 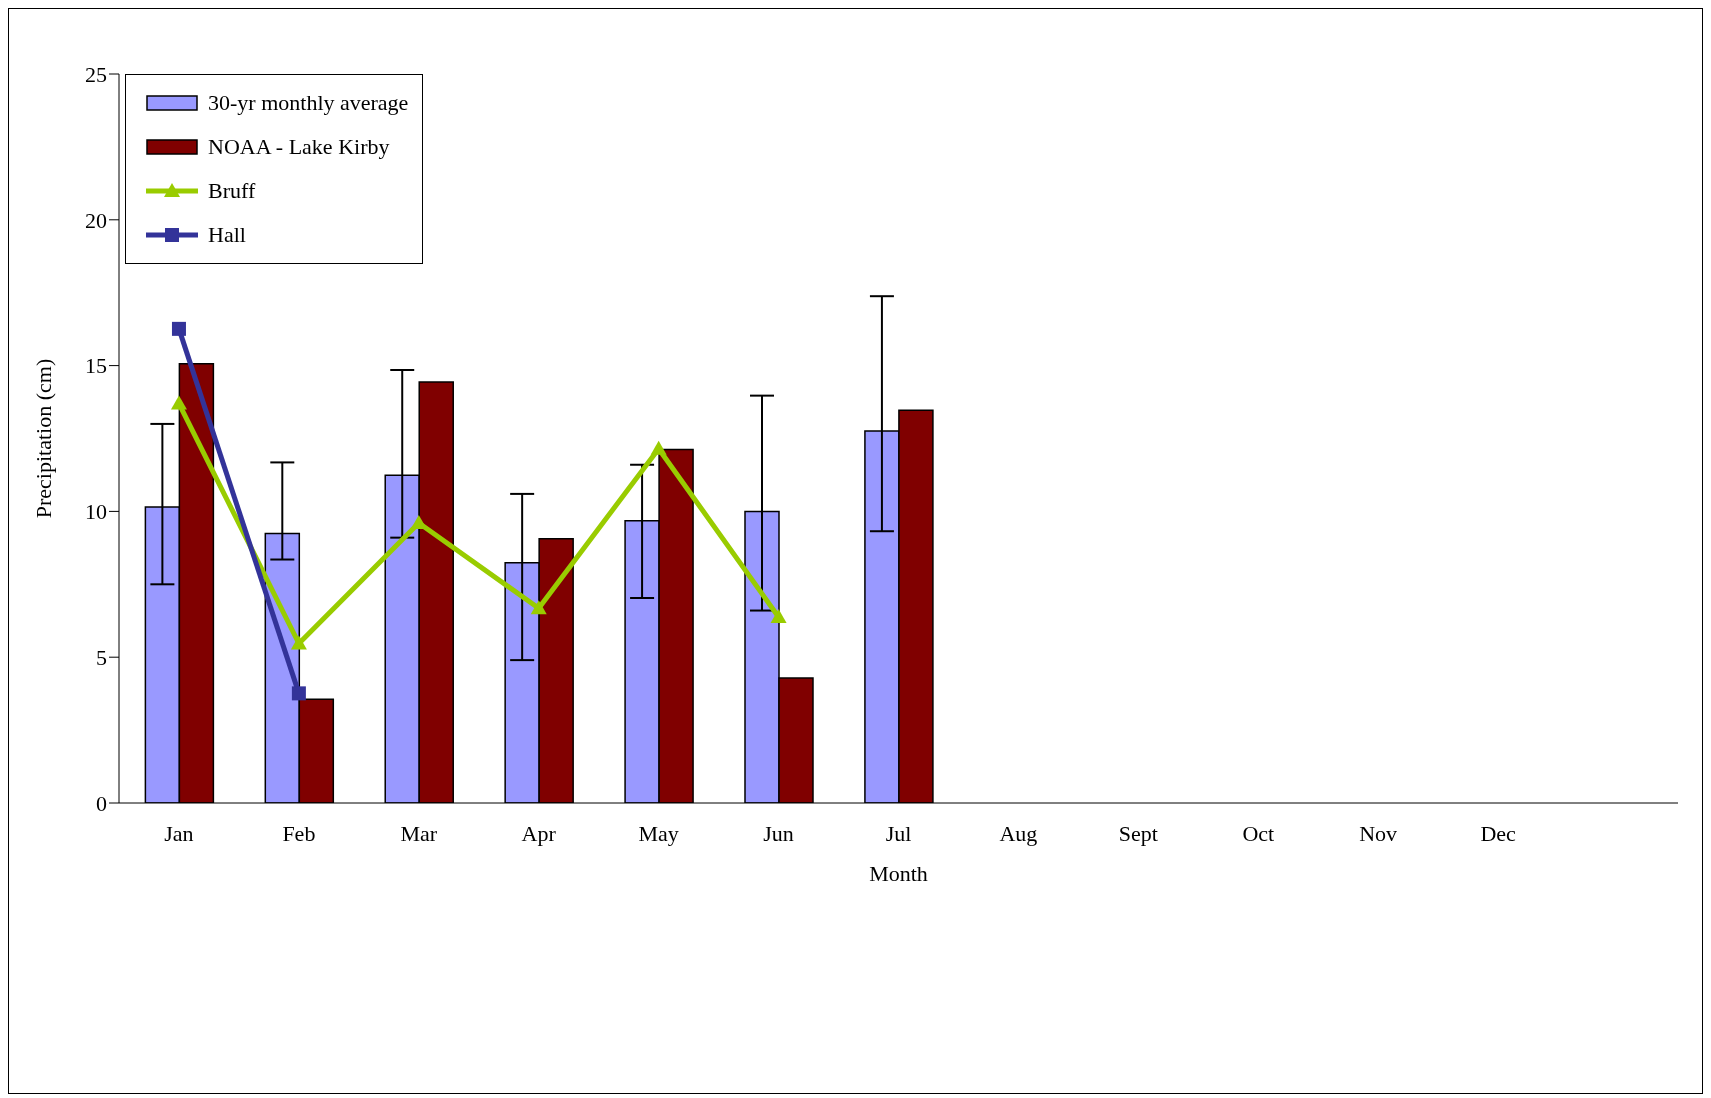 I want to click on x-tick-label: Oct, so click(x=1258, y=833).